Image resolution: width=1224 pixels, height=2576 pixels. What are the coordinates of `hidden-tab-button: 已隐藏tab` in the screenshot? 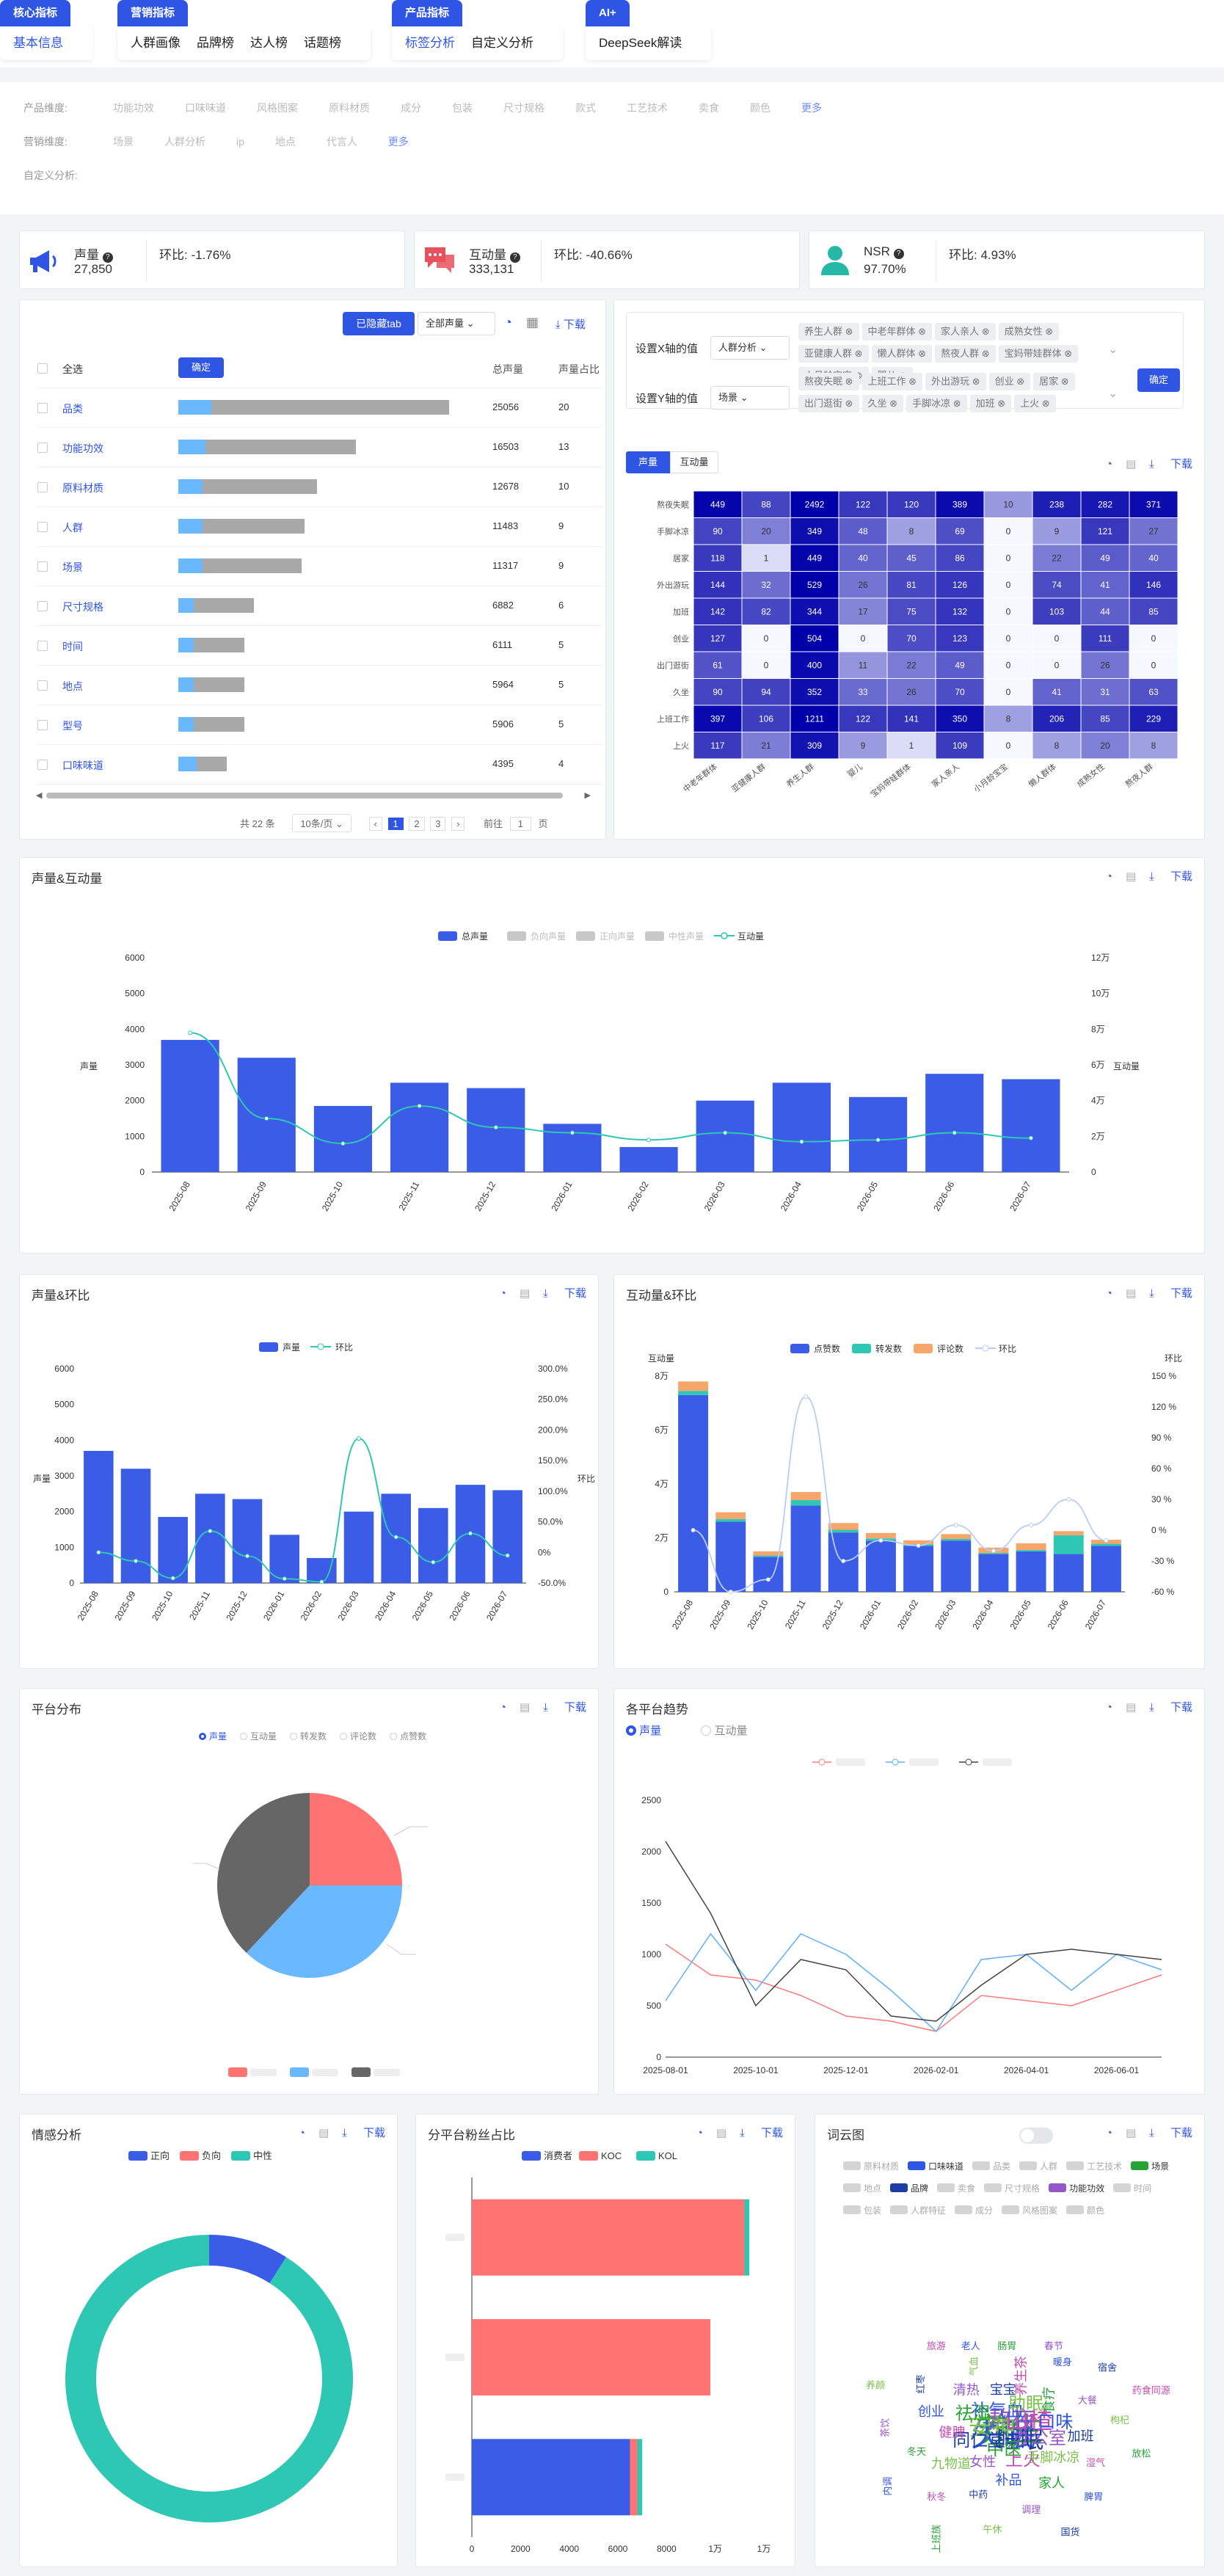 It's located at (379, 323).